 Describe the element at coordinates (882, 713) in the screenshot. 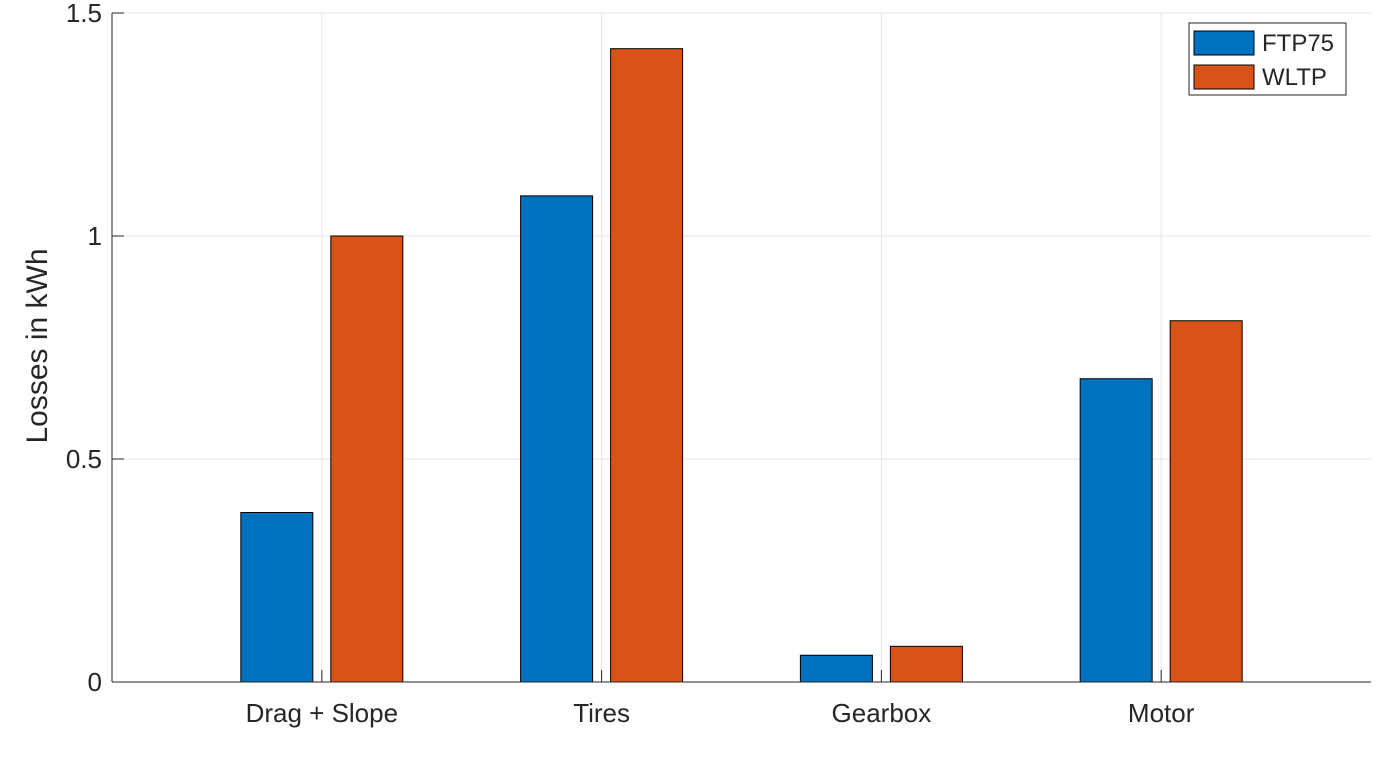

I see `x-tick-label: Gearbox` at that location.